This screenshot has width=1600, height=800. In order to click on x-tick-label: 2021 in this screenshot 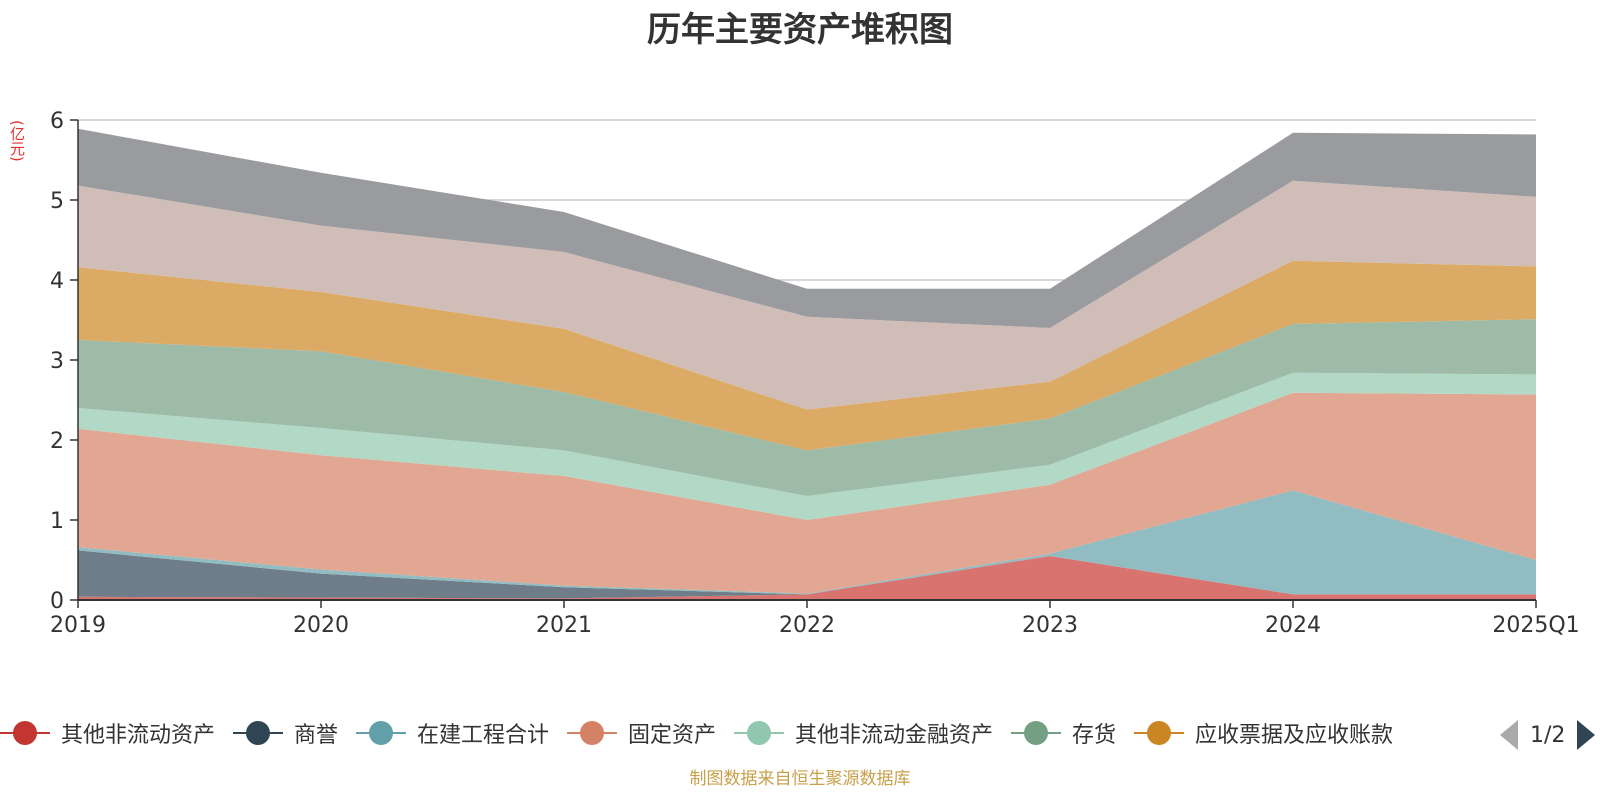, I will do `click(564, 625)`.